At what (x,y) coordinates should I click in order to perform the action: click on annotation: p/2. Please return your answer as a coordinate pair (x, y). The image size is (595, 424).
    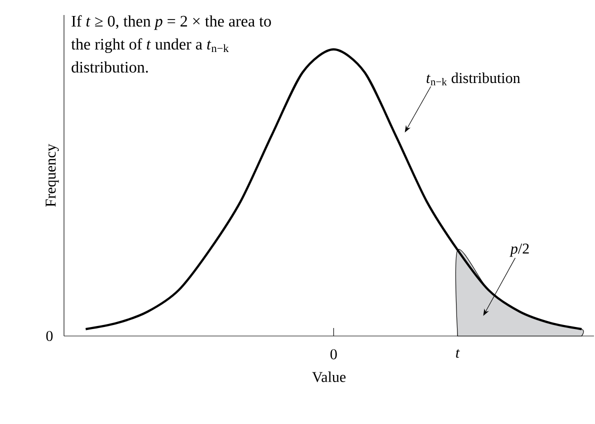
    Looking at the image, I should click on (519, 250).